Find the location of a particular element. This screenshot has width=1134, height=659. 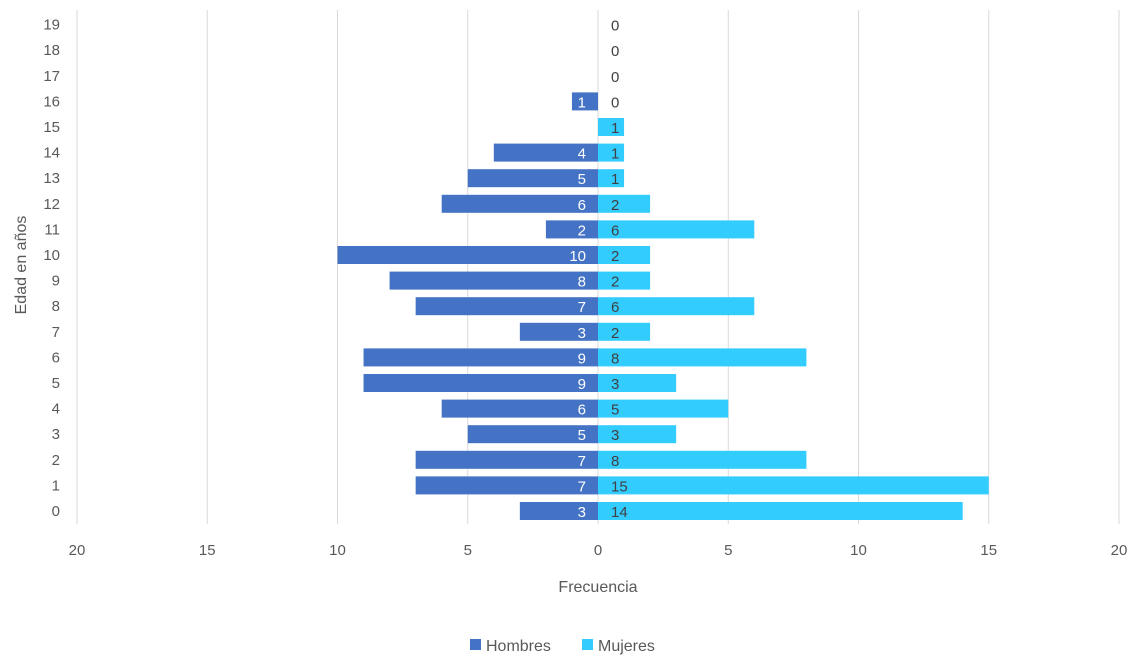

legend-swatch-hombres is located at coordinates (475, 644).